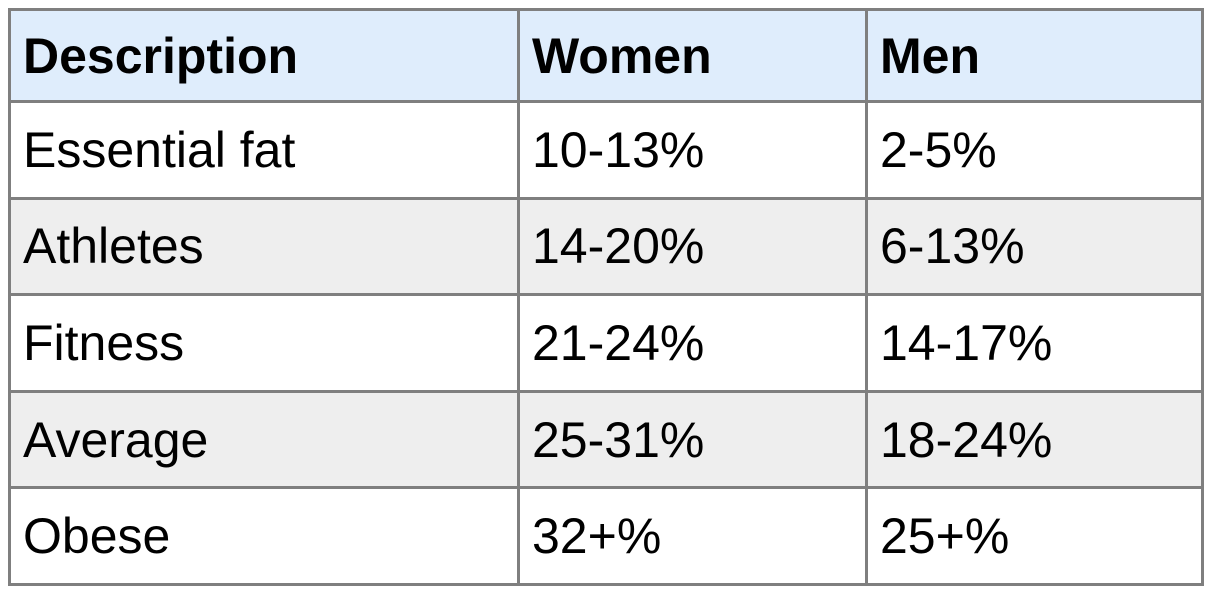 The width and height of the screenshot is (1209, 594). Describe the element at coordinates (1034, 343) in the screenshot. I see `cell-men: 14-17%` at that location.